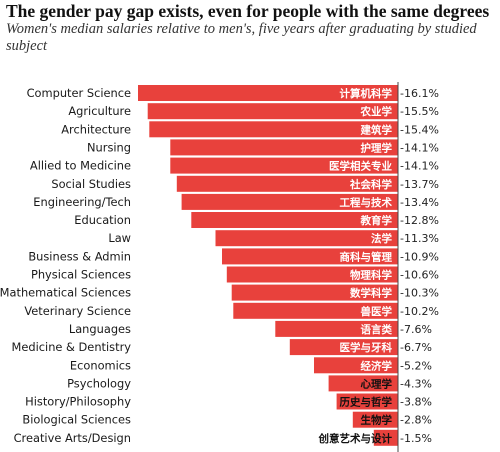 The width and height of the screenshot is (500, 452). I want to click on bar-inner-label: 建筑学, so click(376, 129).